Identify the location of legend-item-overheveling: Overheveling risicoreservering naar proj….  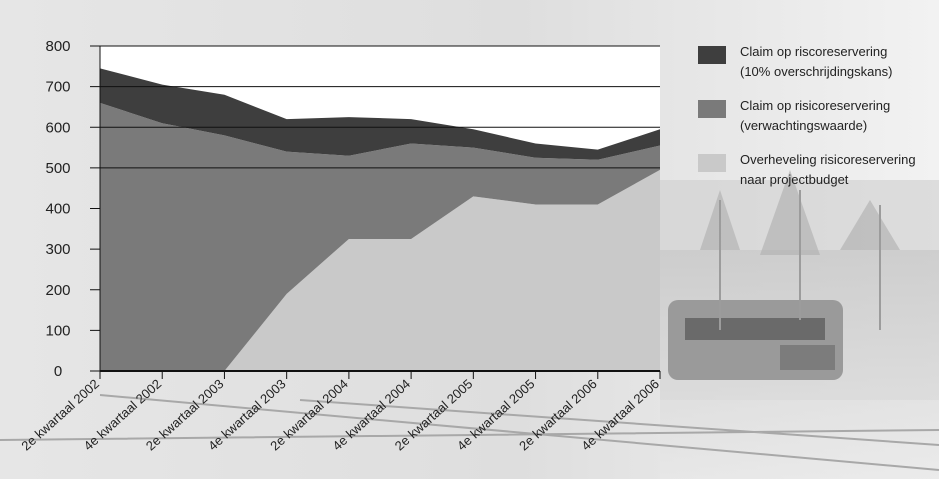
(818, 176).